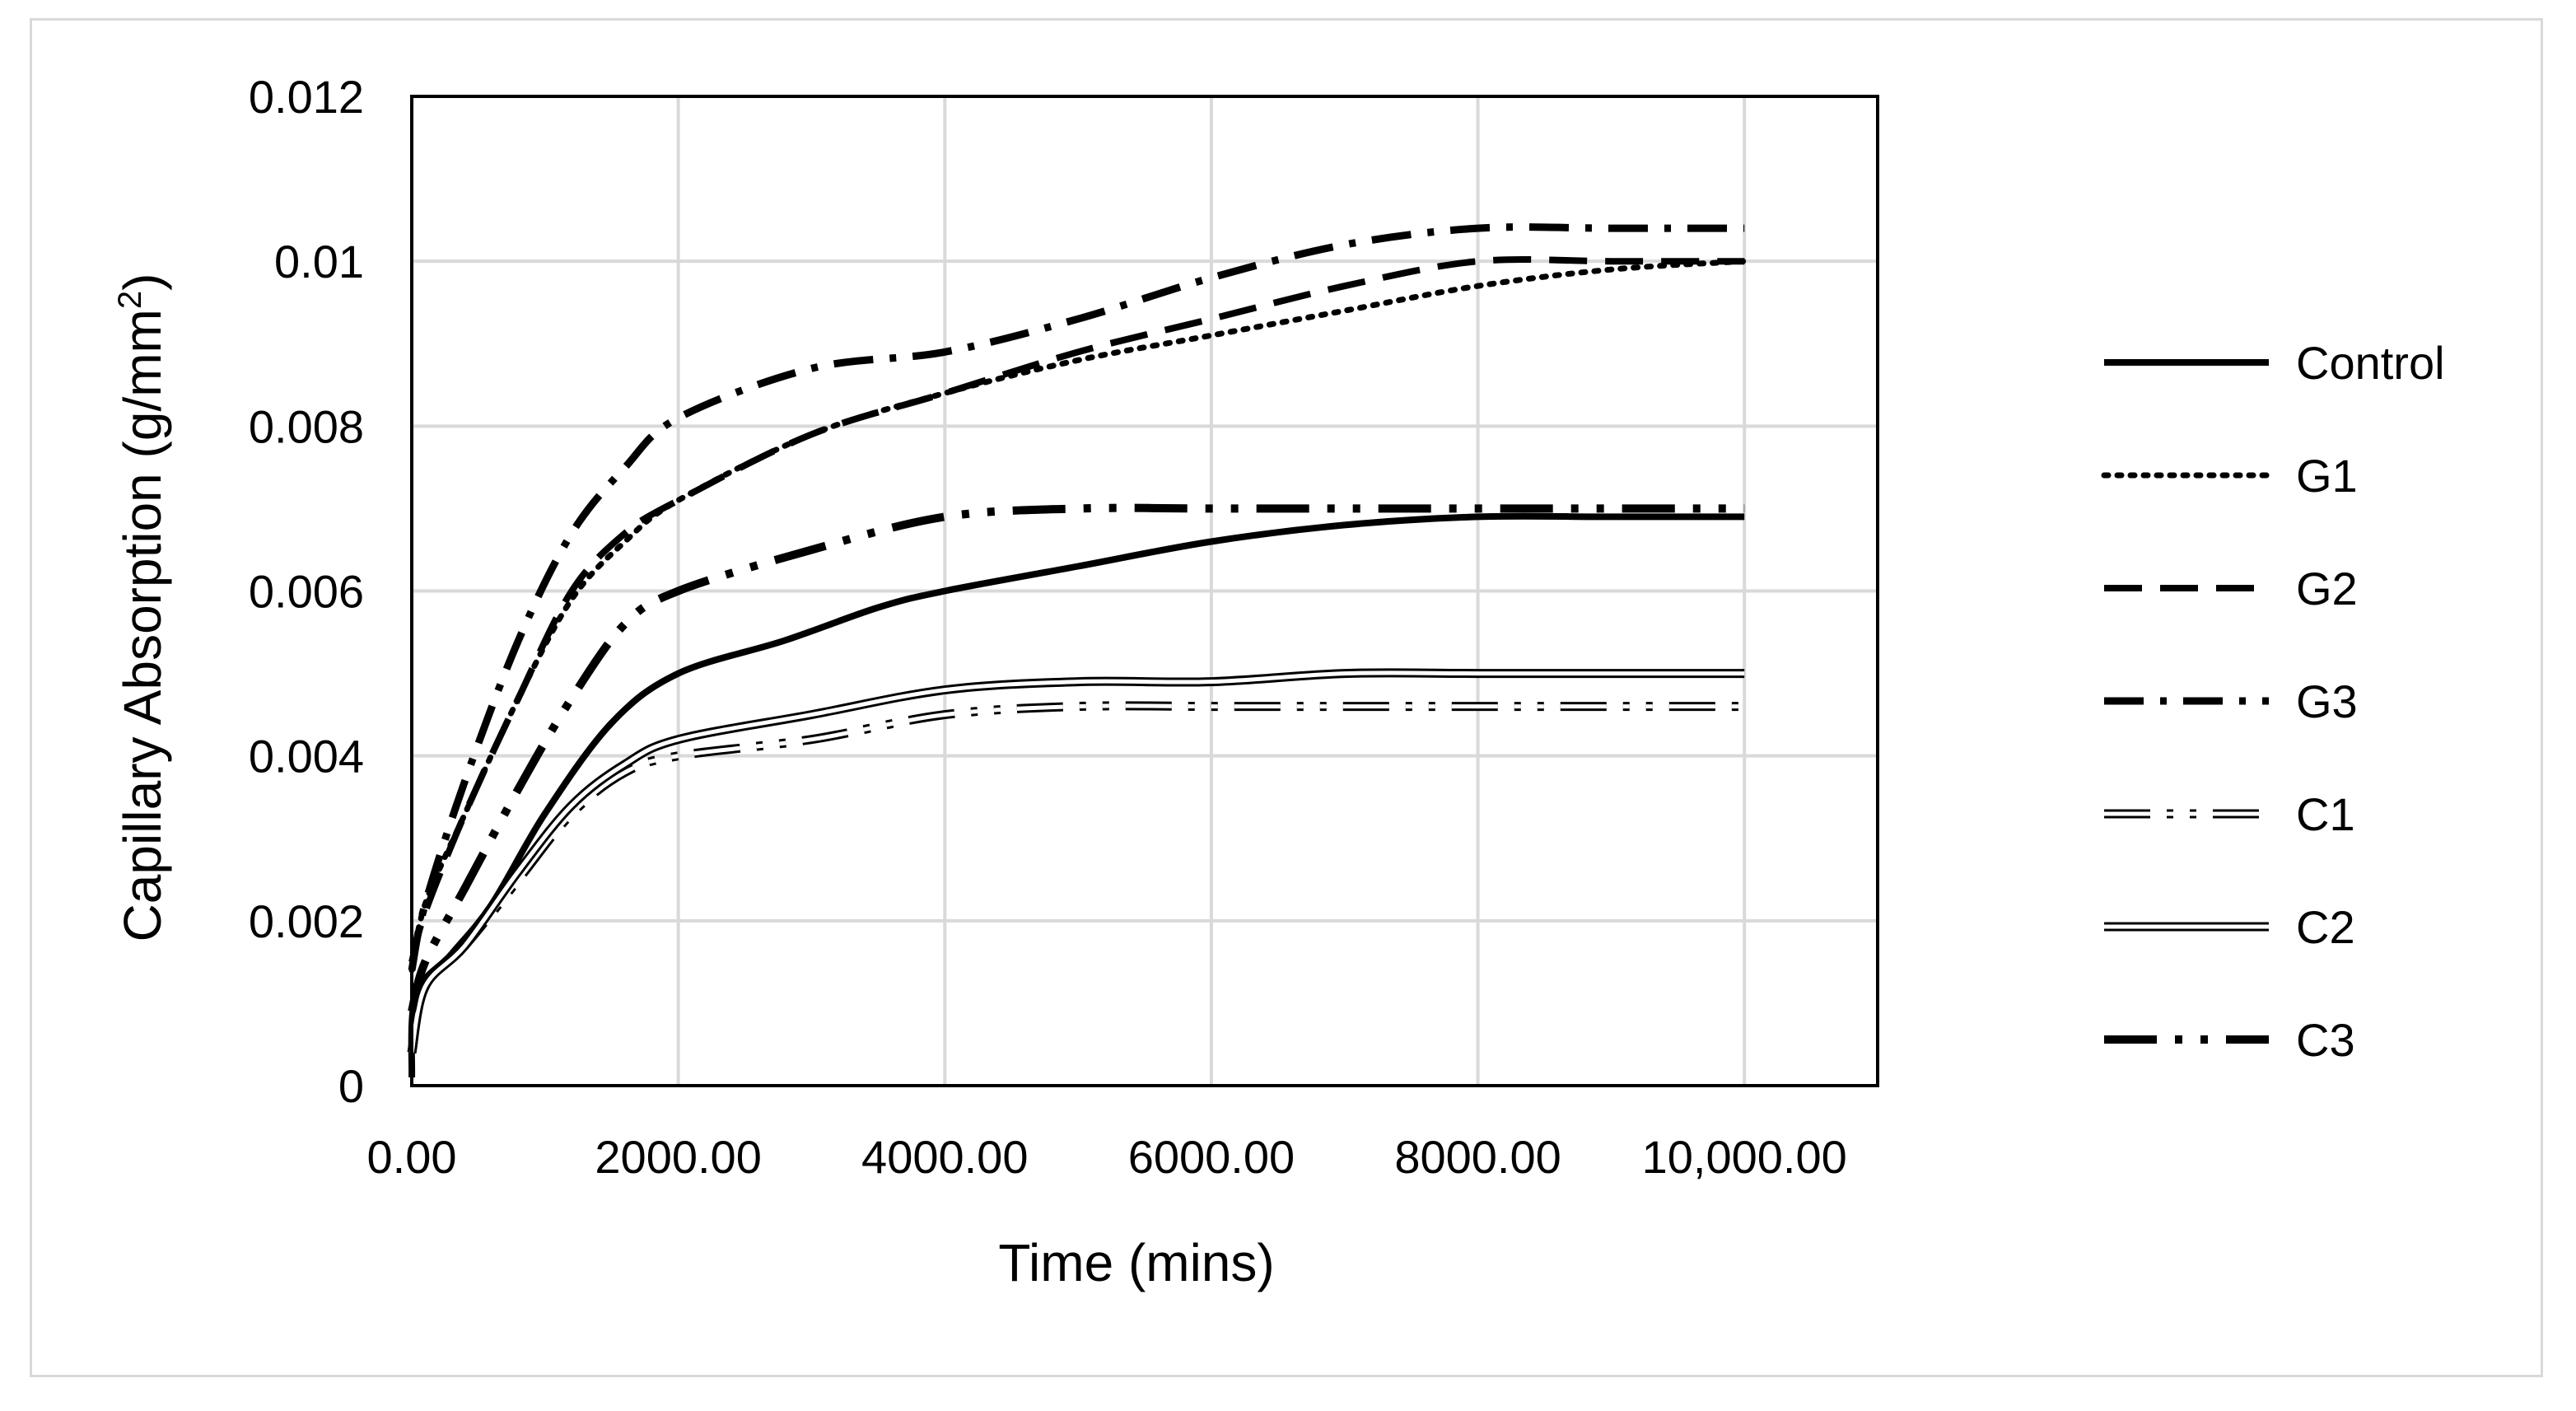 The width and height of the screenshot is (2576, 1411). What do you see at coordinates (2229, 814) in the screenshot?
I see `legend-item-c1: C1` at bounding box center [2229, 814].